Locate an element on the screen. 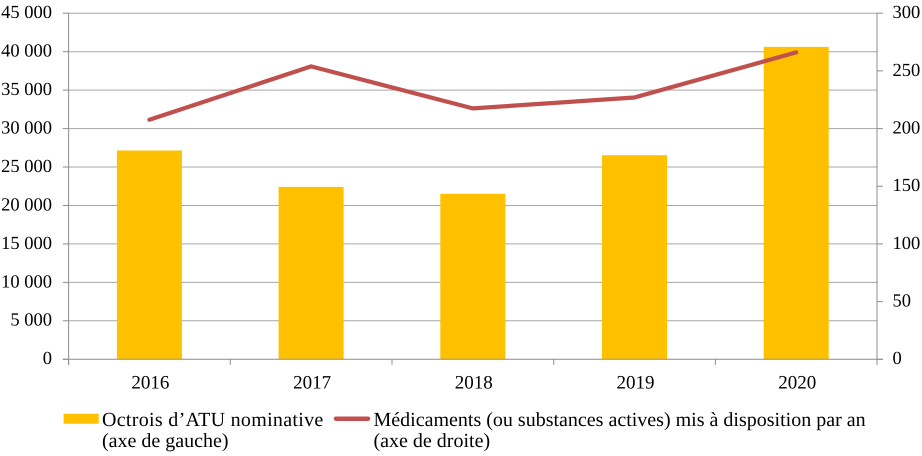  svg-text: 20 000 is located at coordinates (26, 205).